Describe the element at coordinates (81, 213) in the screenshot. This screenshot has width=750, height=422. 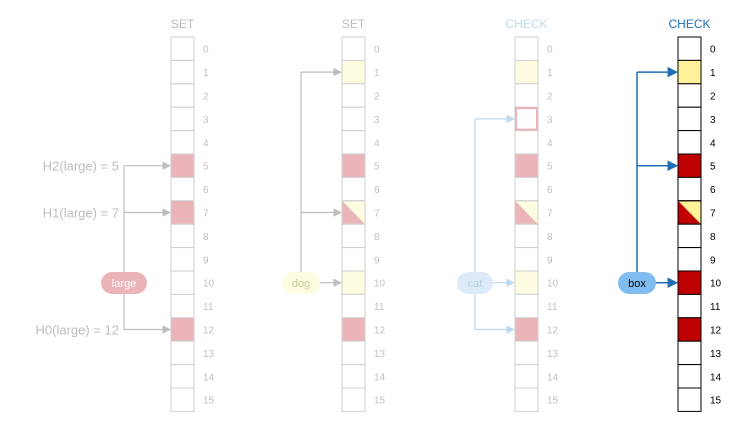
I see `hash-equation: H1(large) = 7` at that location.